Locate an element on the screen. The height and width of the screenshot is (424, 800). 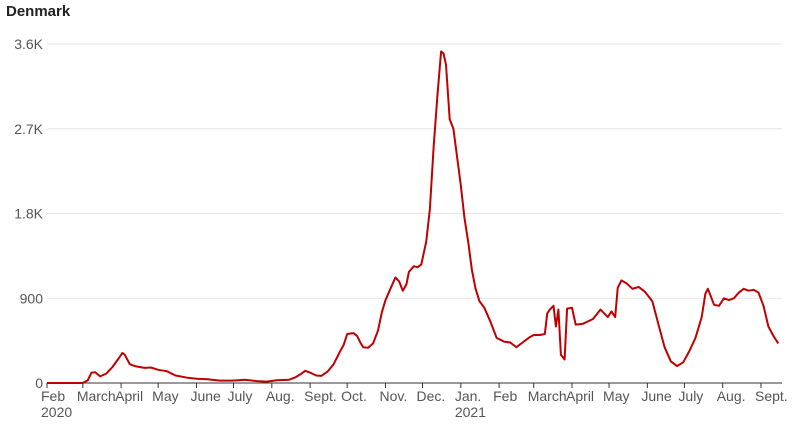
x-tick-year-label: 2021 is located at coordinates (470, 412).